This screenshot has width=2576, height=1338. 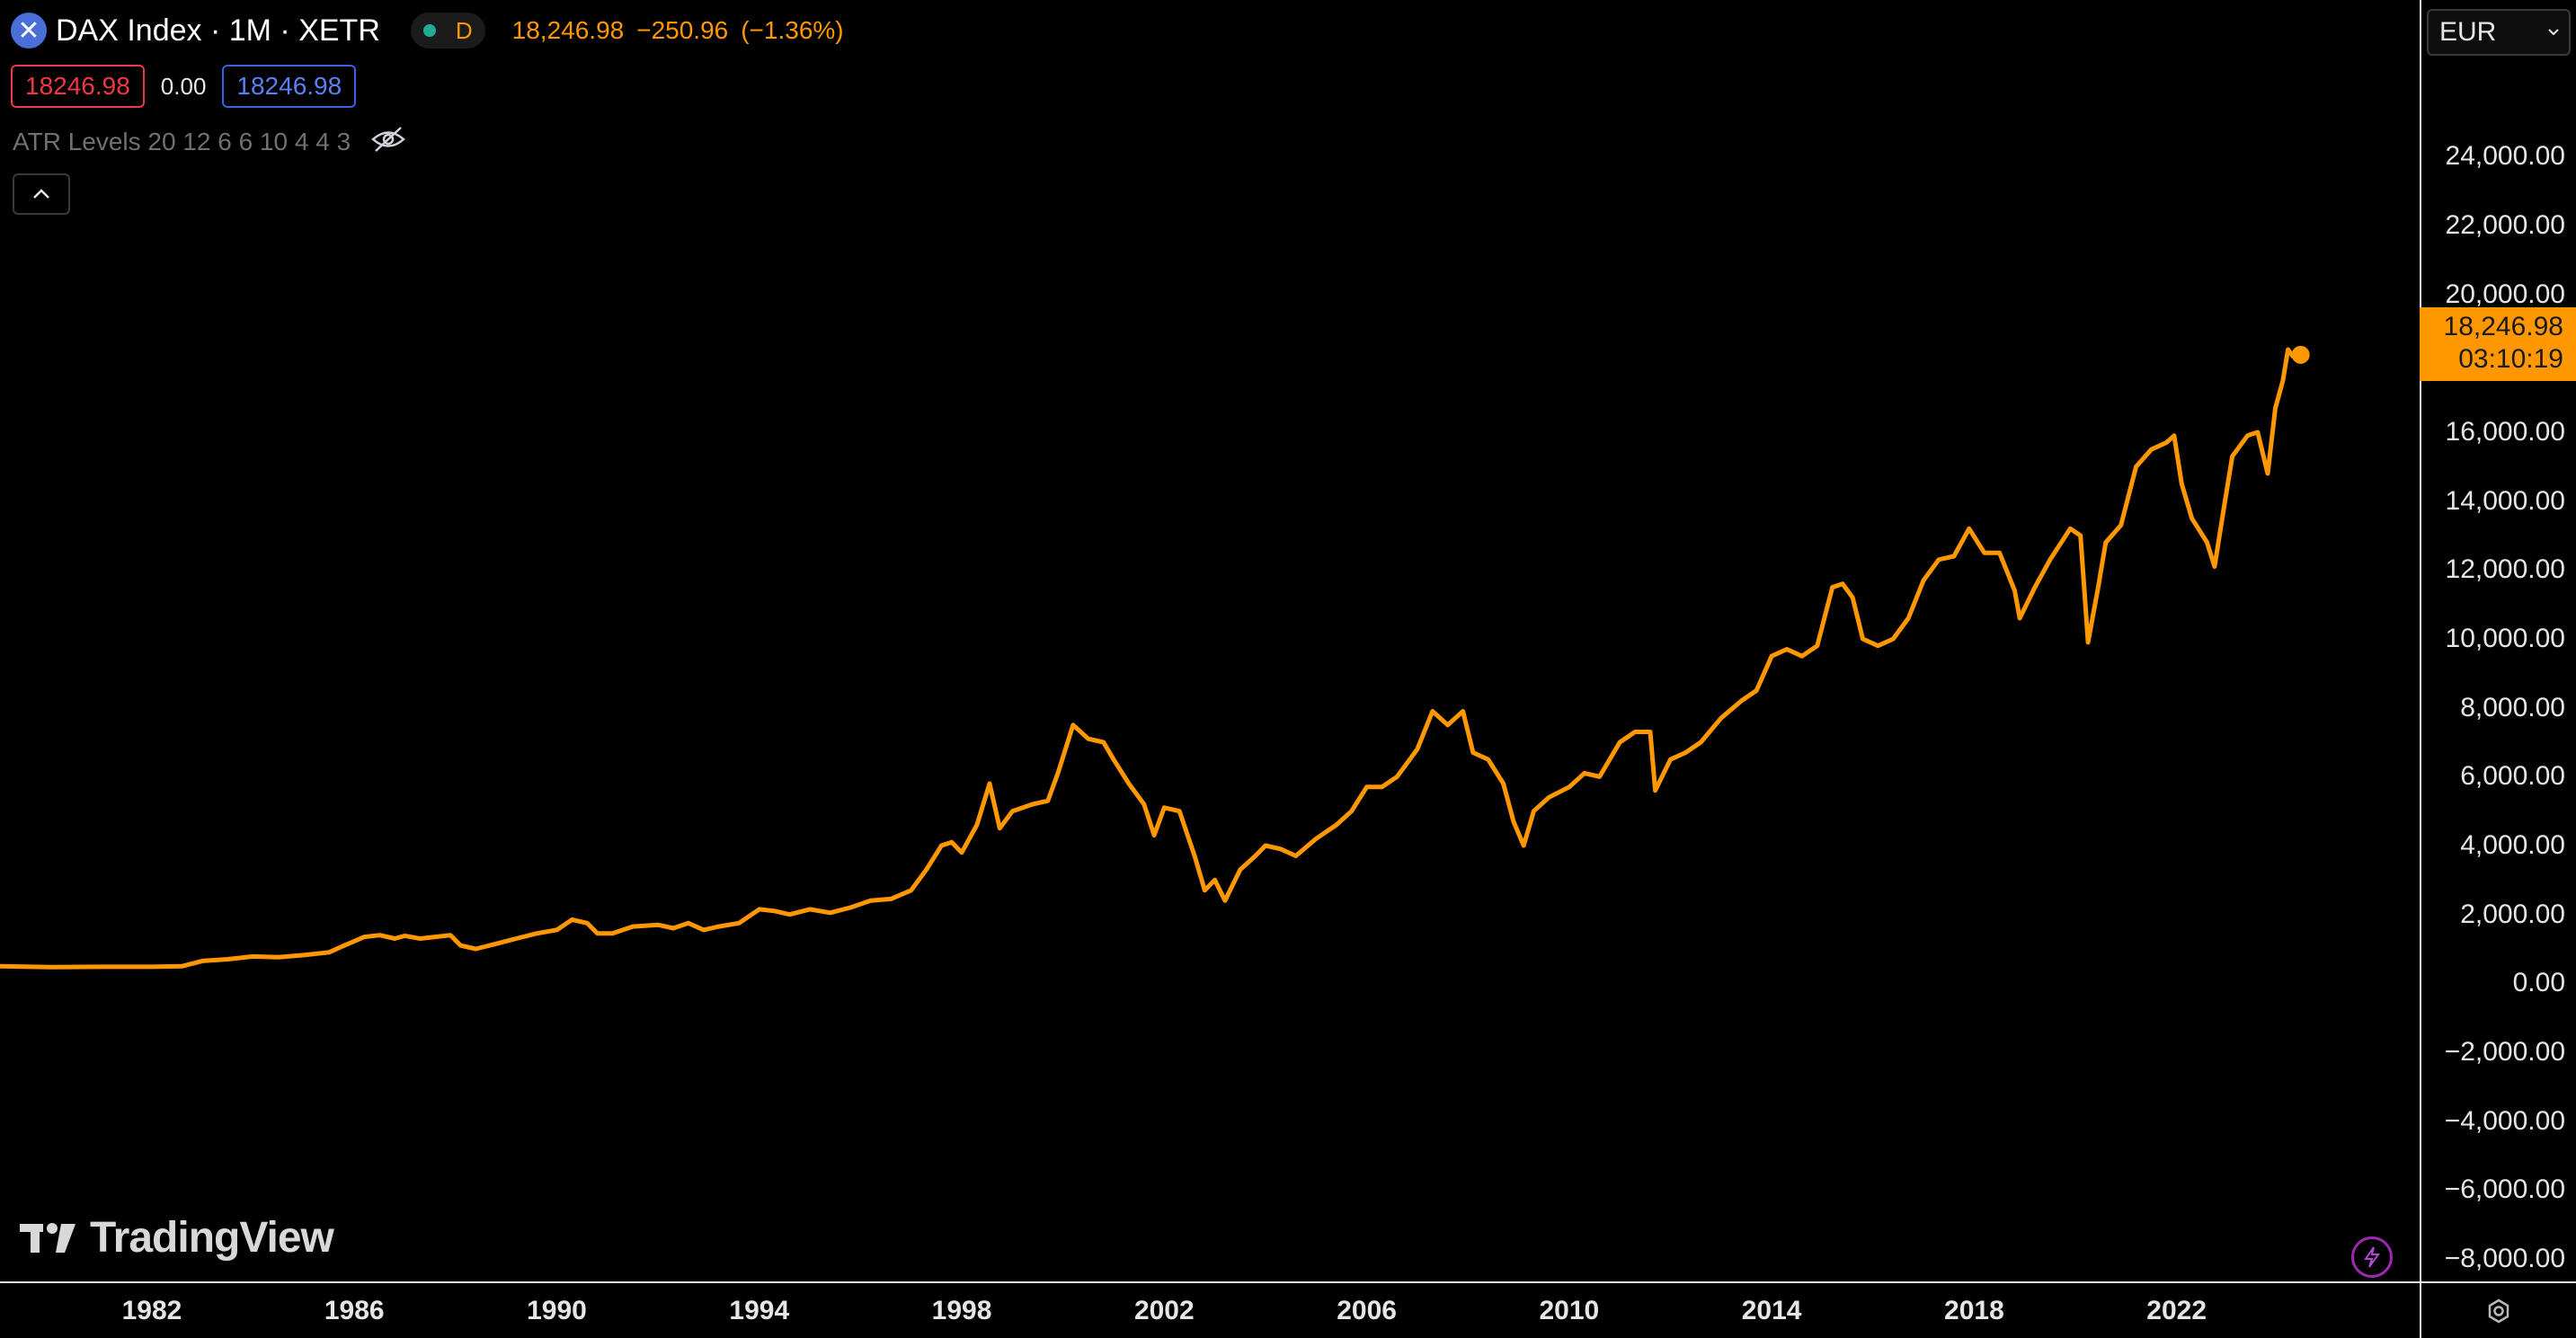 What do you see at coordinates (2300, 354) in the screenshot?
I see `last-price-dot` at bounding box center [2300, 354].